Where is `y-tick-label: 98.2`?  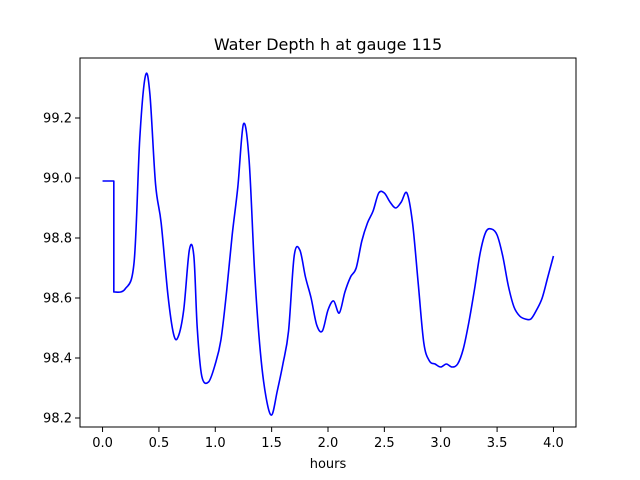 y-tick-label: 98.2 is located at coordinates (57, 419).